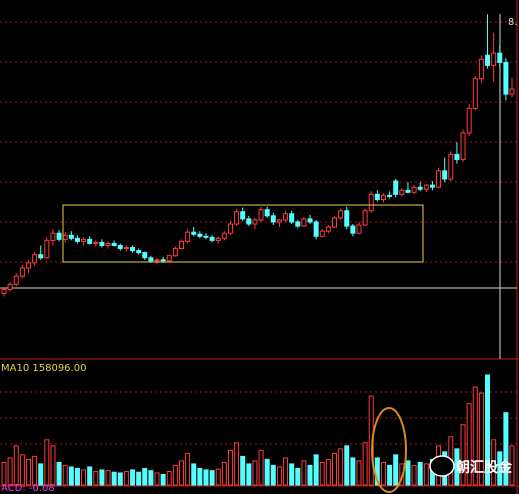  What do you see at coordinates (513, 22) in the screenshot?
I see `corner-label: 8.` at bounding box center [513, 22].